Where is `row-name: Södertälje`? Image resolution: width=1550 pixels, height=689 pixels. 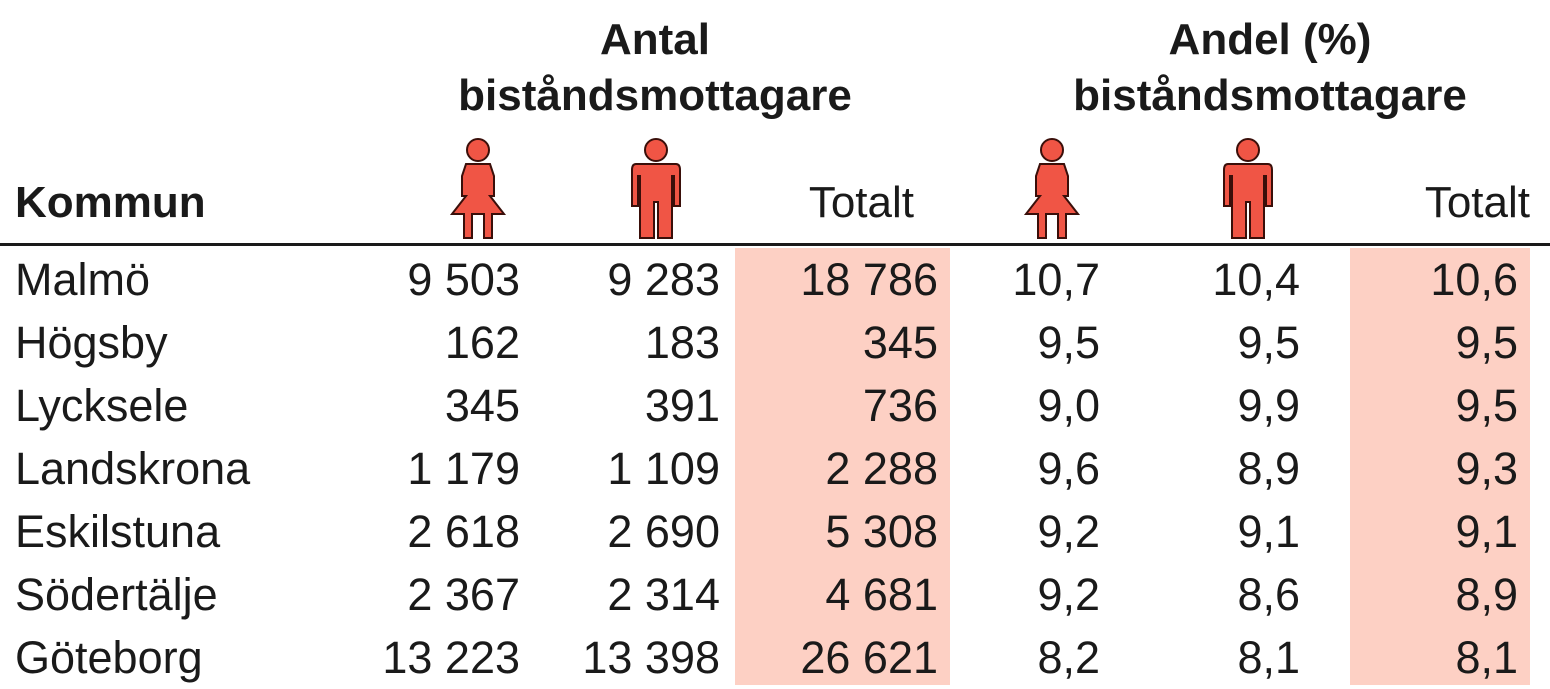 row-name: Södertälje is located at coordinates (116, 594).